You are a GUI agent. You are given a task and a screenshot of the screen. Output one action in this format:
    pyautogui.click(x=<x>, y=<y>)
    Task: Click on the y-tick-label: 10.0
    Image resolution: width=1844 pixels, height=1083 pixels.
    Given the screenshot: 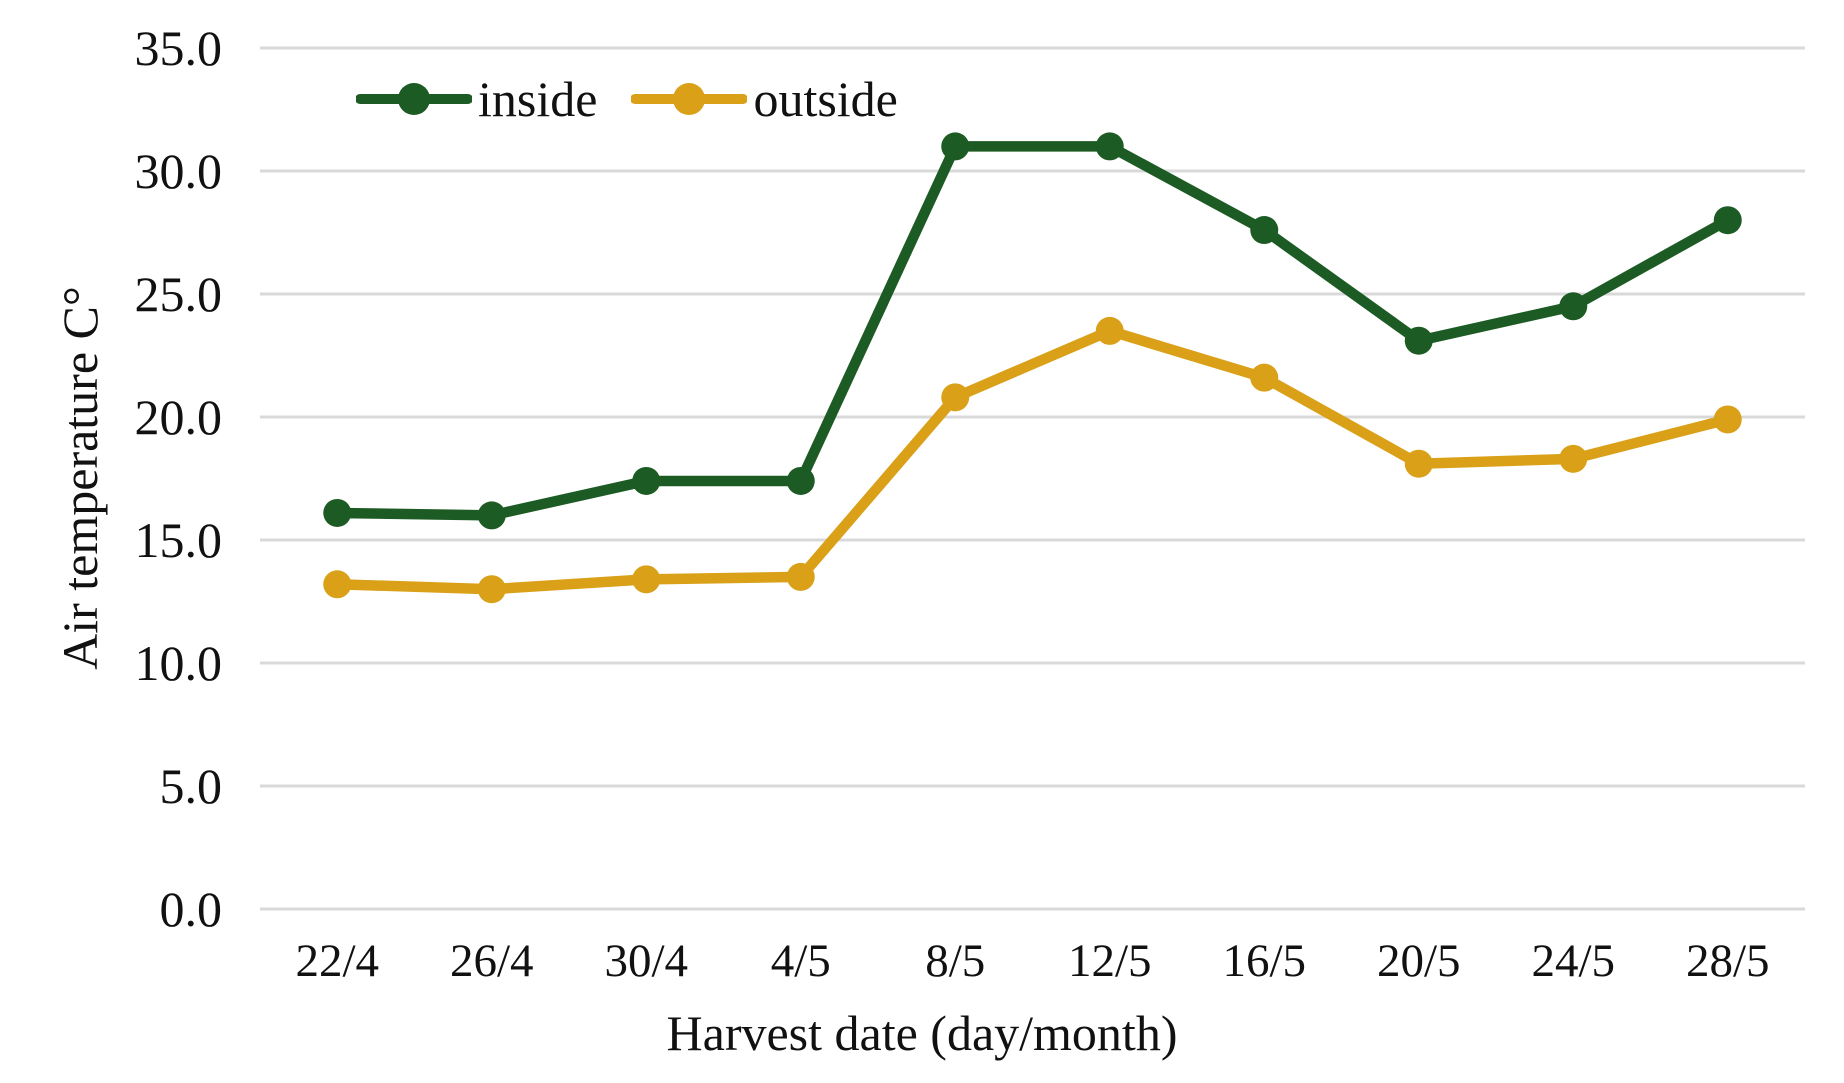 What is the action you would take?
    pyautogui.click(x=178, y=663)
    